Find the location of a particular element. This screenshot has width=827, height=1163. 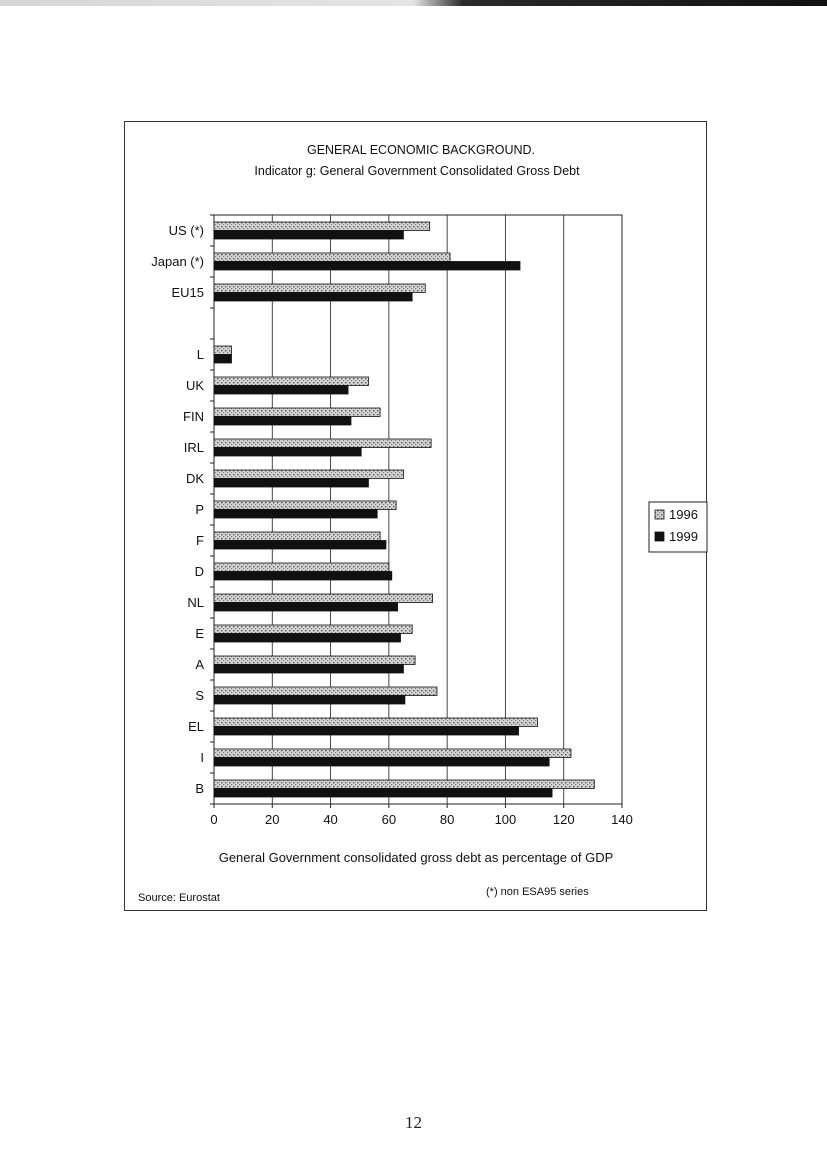

x-tick-label: 40 is located at coordinates (330, 819).